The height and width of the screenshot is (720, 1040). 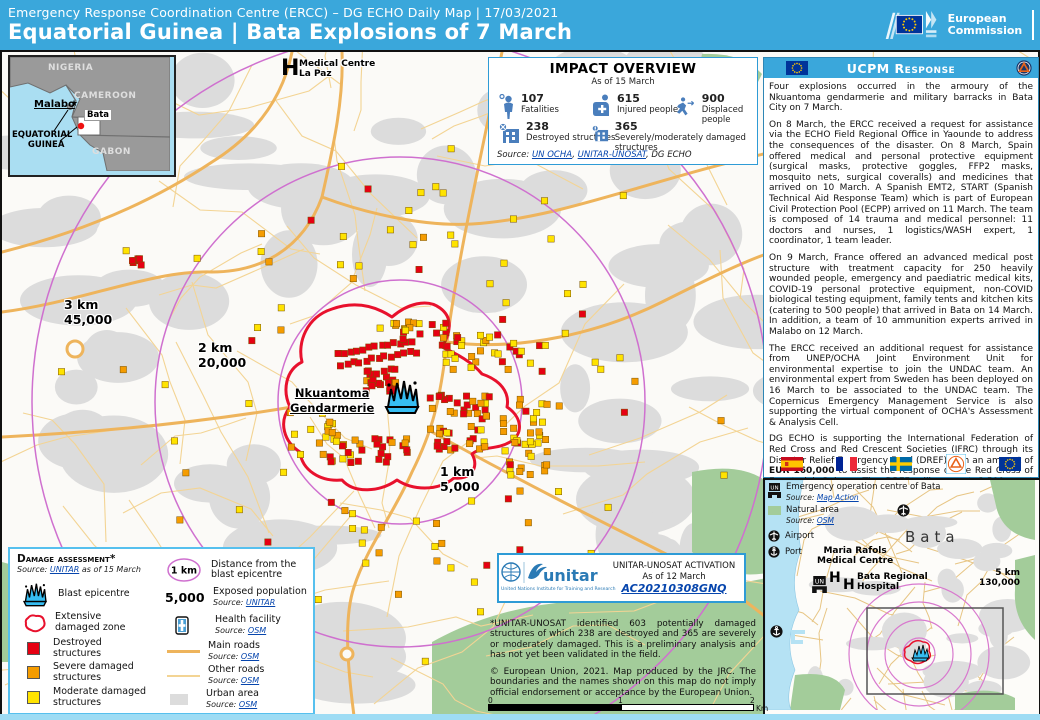 What do you see at coordinates (686, 106) in the screenshot?
I see `displaced-person-icon` at bounding box center [686, 106].